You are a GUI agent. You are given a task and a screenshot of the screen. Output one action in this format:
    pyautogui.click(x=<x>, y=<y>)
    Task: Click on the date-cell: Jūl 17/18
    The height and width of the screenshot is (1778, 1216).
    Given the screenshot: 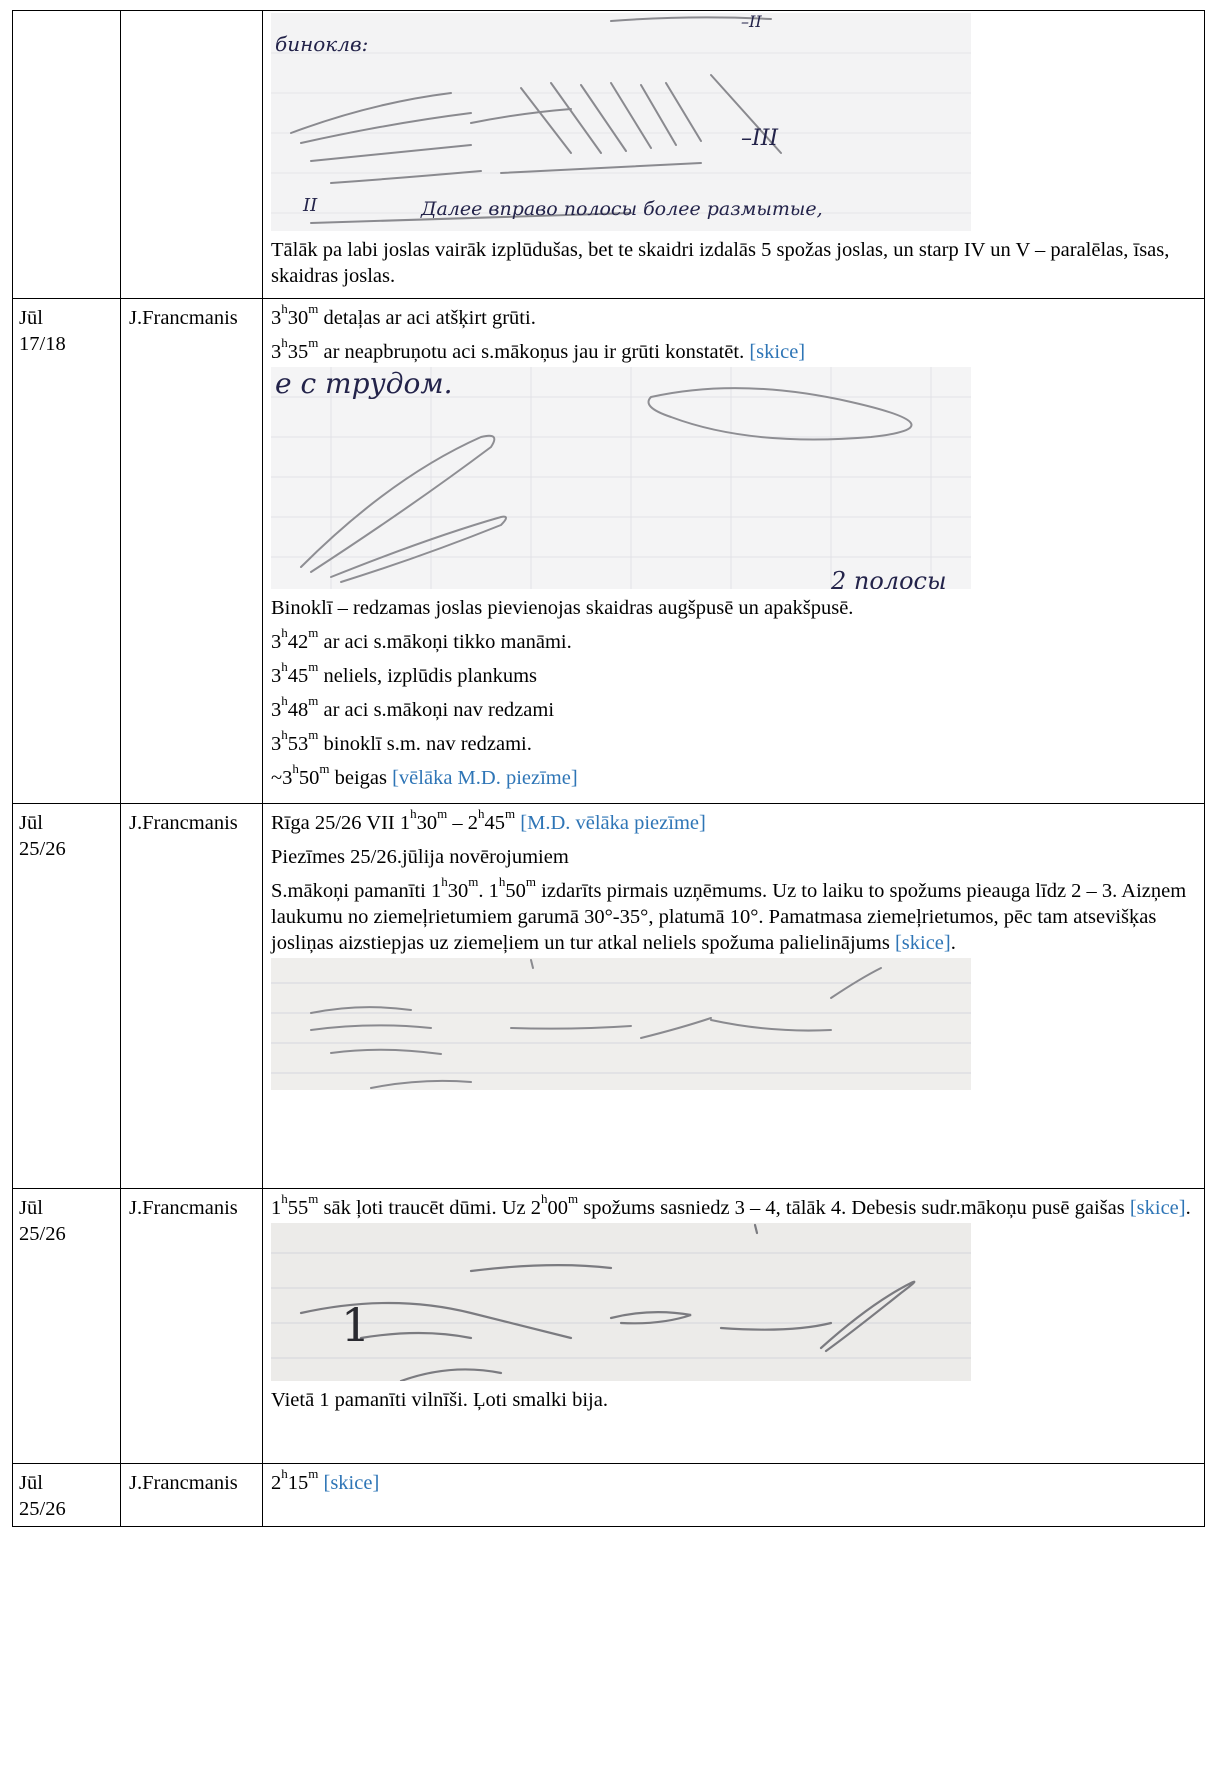 What is the action you would take?
    pyautogui.click(x=66, y=551)
    